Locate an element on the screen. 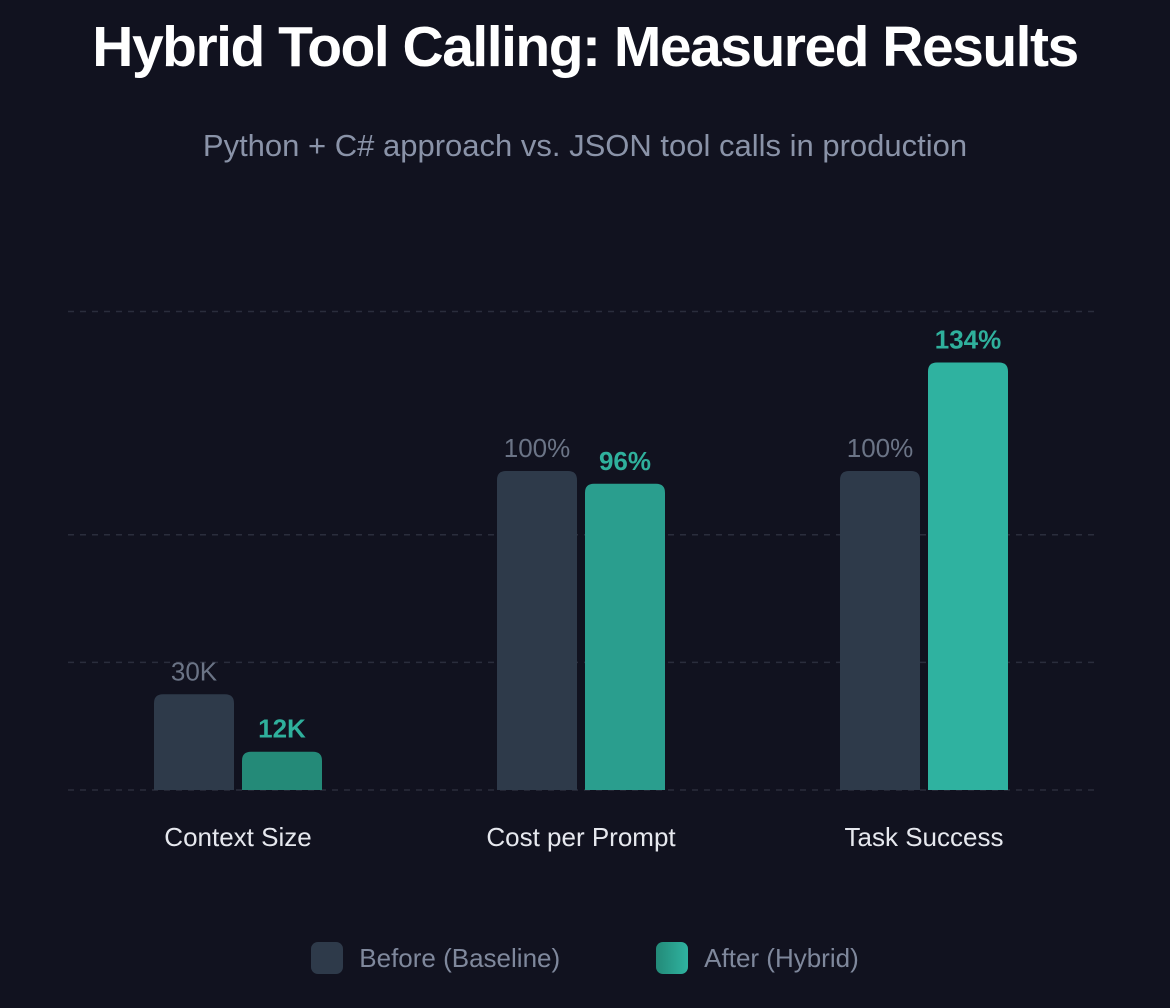 The image size is (1170, 1008). category-label: Cost per Prompt is located at coordinates (581, 837).